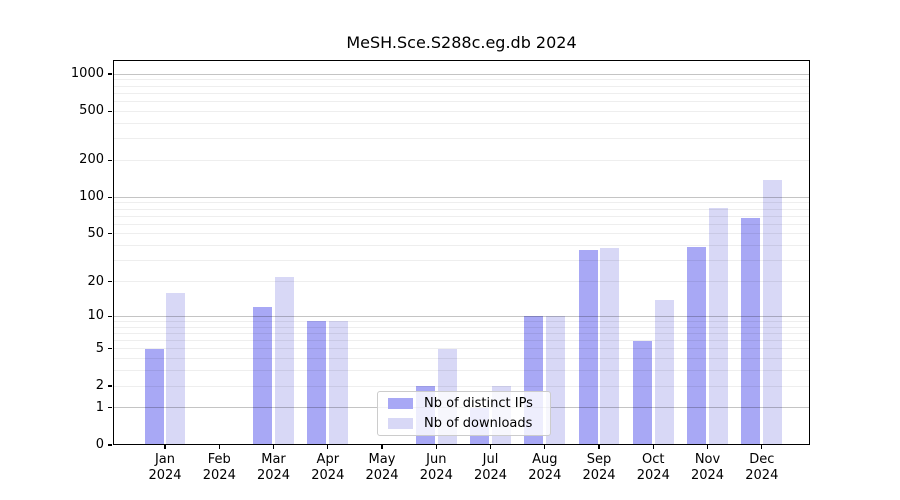 The width and height of the screenshot is (900, 500). Describe the element at coordinates (588, 347) in the screenshot. I see `bar-nb-of-distinct-ips-sep-2024` at that location.